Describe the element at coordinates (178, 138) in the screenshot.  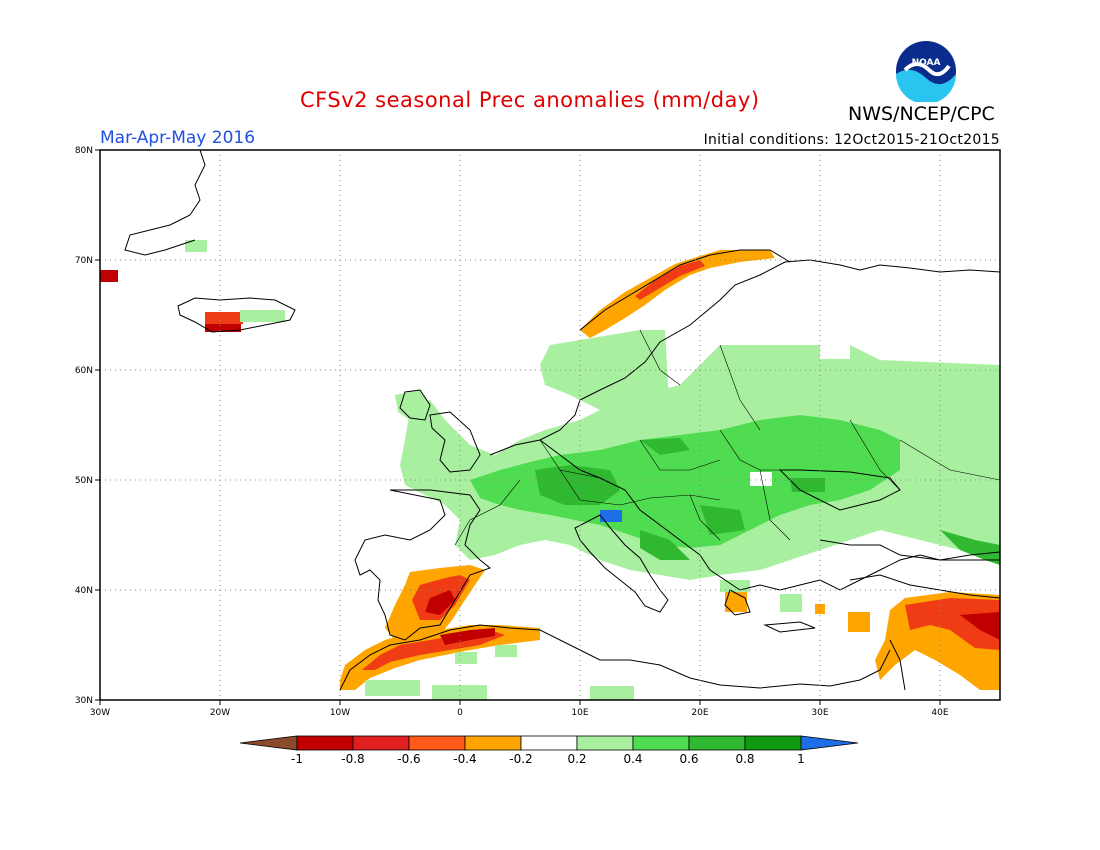
I see `forecast-period: Mar-Apr-May 2016` at that location.